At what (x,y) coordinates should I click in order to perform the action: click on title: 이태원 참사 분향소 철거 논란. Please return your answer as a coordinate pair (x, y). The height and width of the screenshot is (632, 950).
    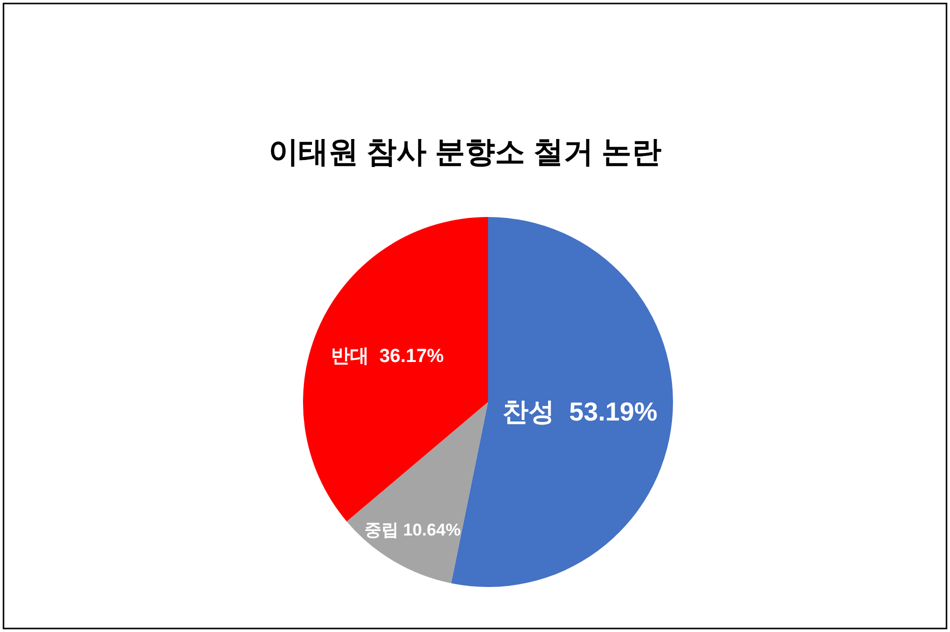
    Looking at the image, I should click on (465, 152).